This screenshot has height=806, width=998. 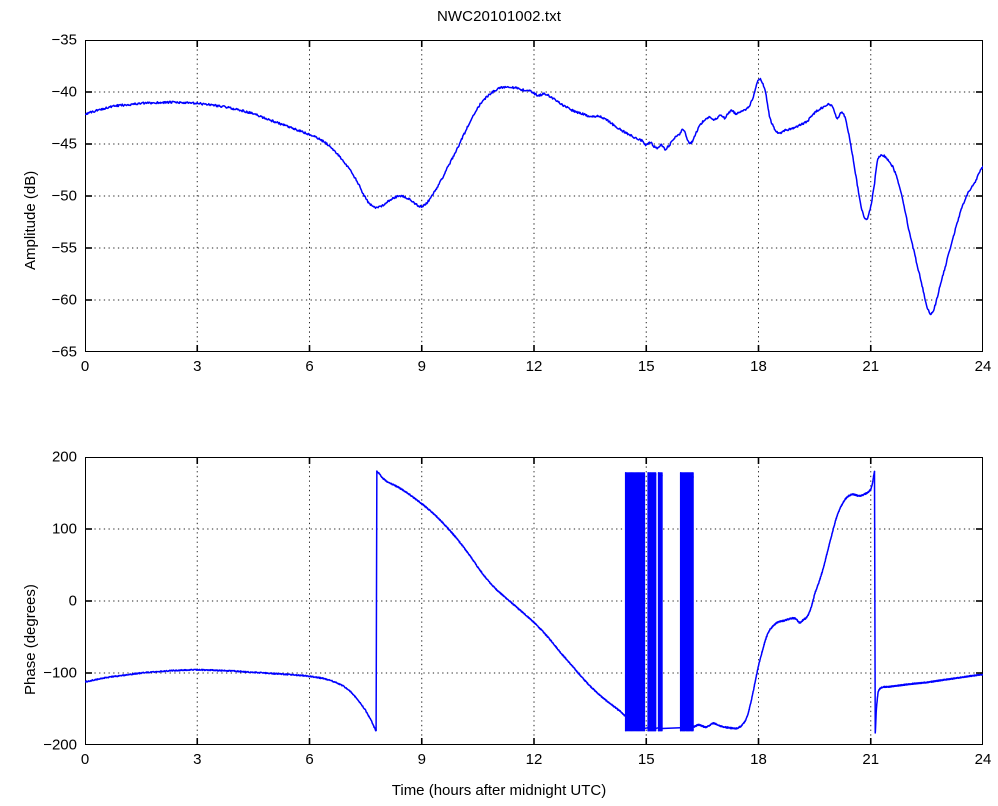 What do you see at coordinates (421, 759) in the screenshot?
I see `phase-x-tick-label: 9` at bounding box center [421, 759].